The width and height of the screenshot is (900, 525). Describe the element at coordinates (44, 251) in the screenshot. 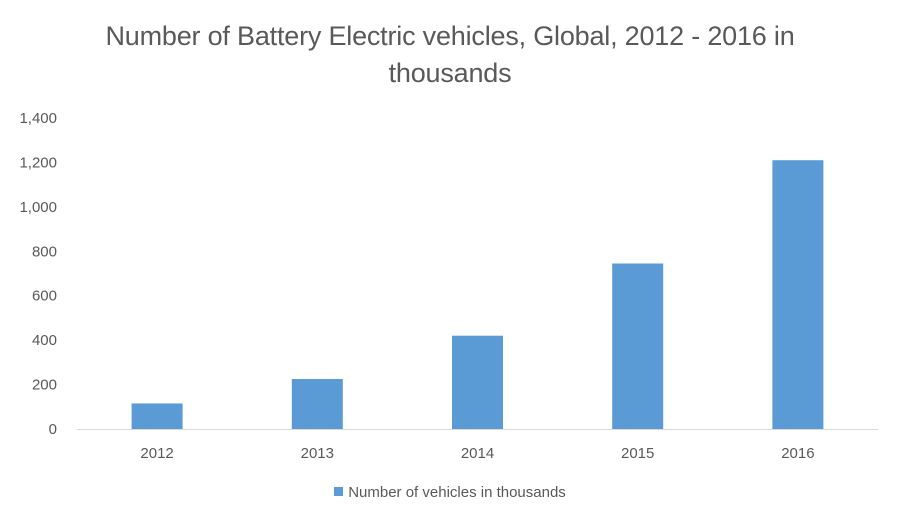

I see `y-tick-label: 800` at that location.